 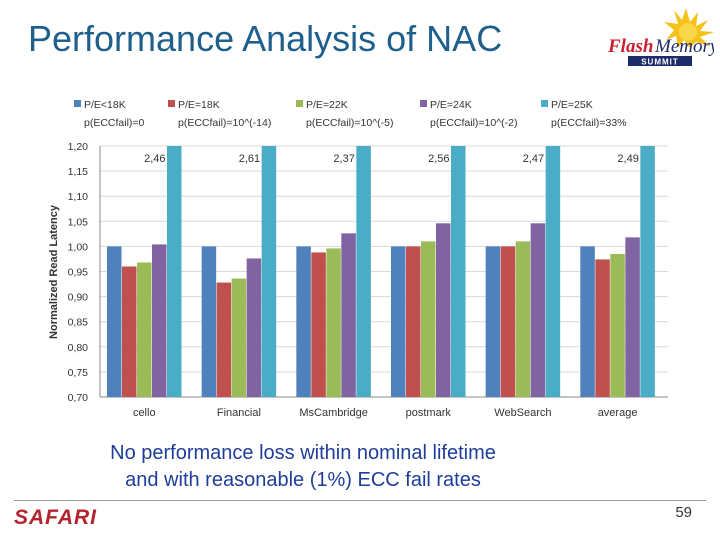 What do you see at coordinates (522, 413) in the screenshot?
I see `x-tick-label: WebSearch` at bounding box center [522, 413].